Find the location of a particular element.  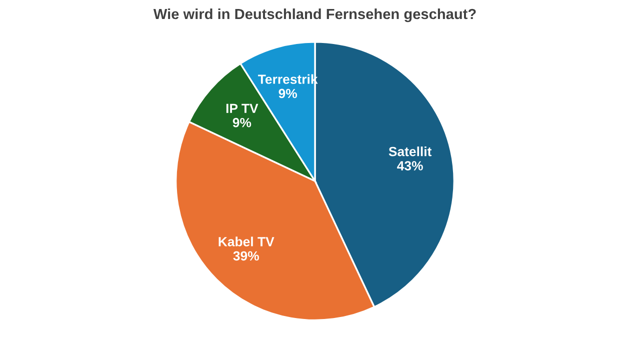

data-label: 39% is located at coordinates (246, 256).